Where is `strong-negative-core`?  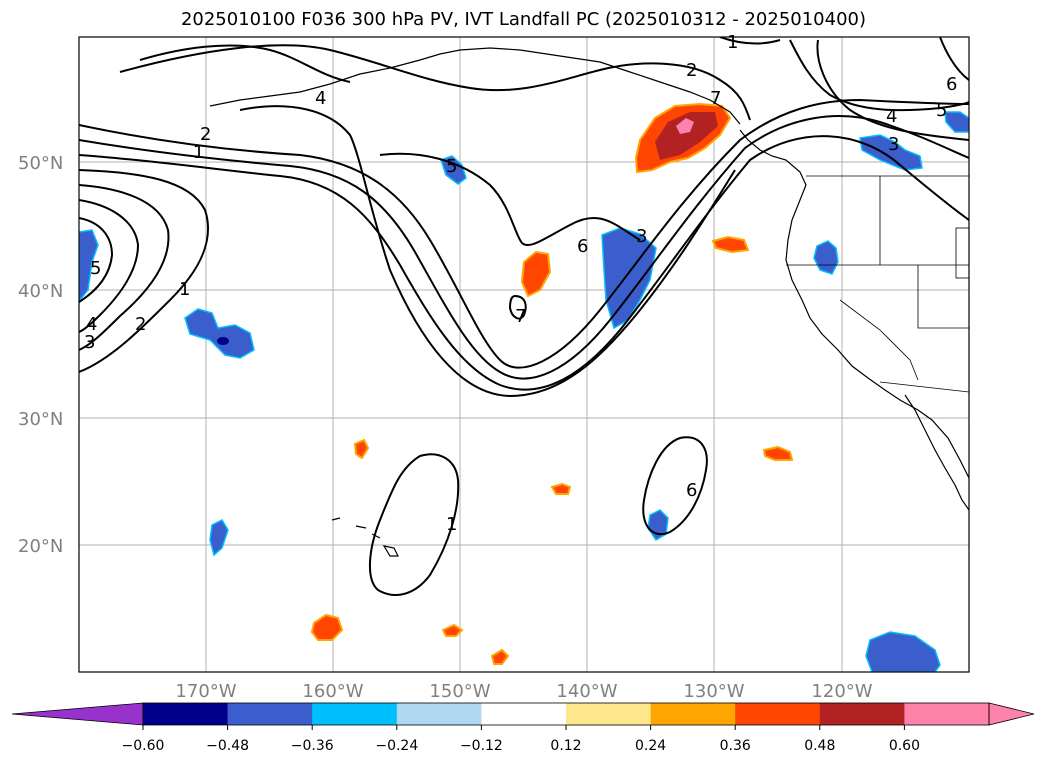 strong-negative-core is located at coordinates (223, 341).